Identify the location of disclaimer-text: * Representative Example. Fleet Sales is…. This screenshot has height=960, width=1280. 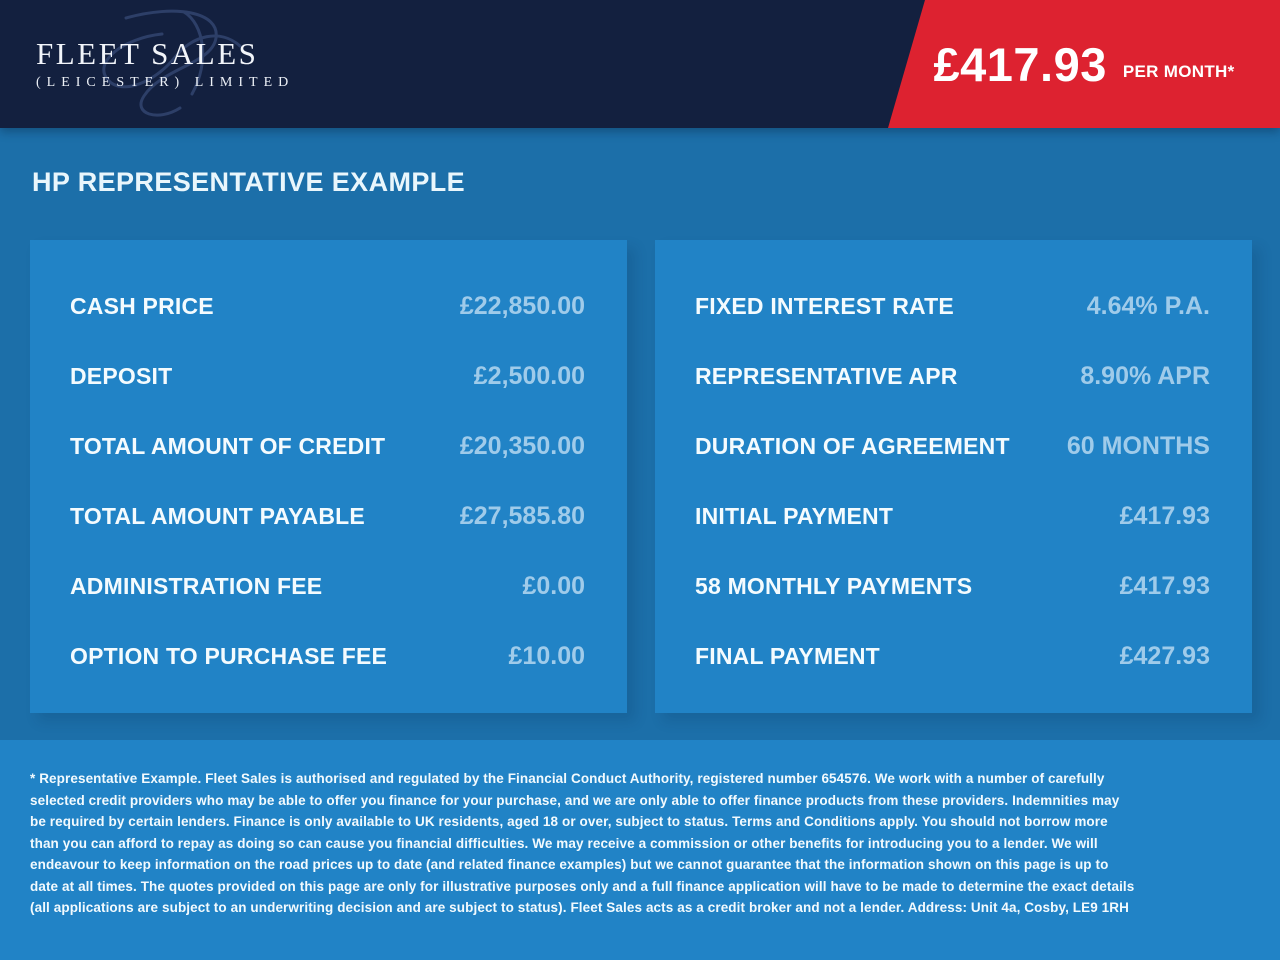
(582, 843).